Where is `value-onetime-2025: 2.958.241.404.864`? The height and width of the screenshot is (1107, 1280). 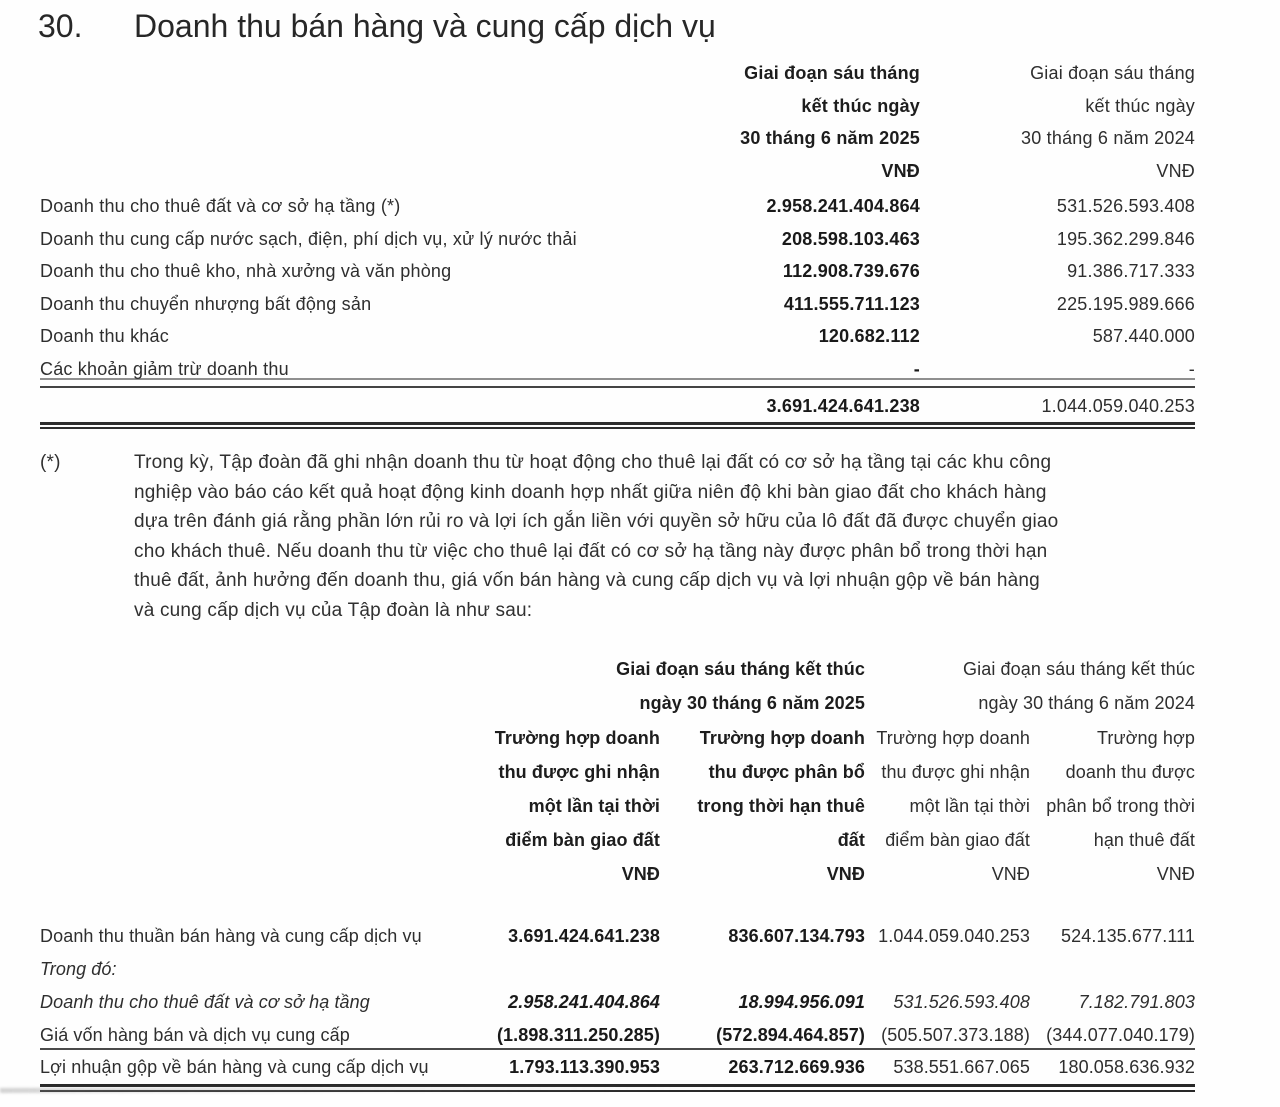 value-onetime-2025: 2.958.241.404.864 is located at coordinates (584, 1002).